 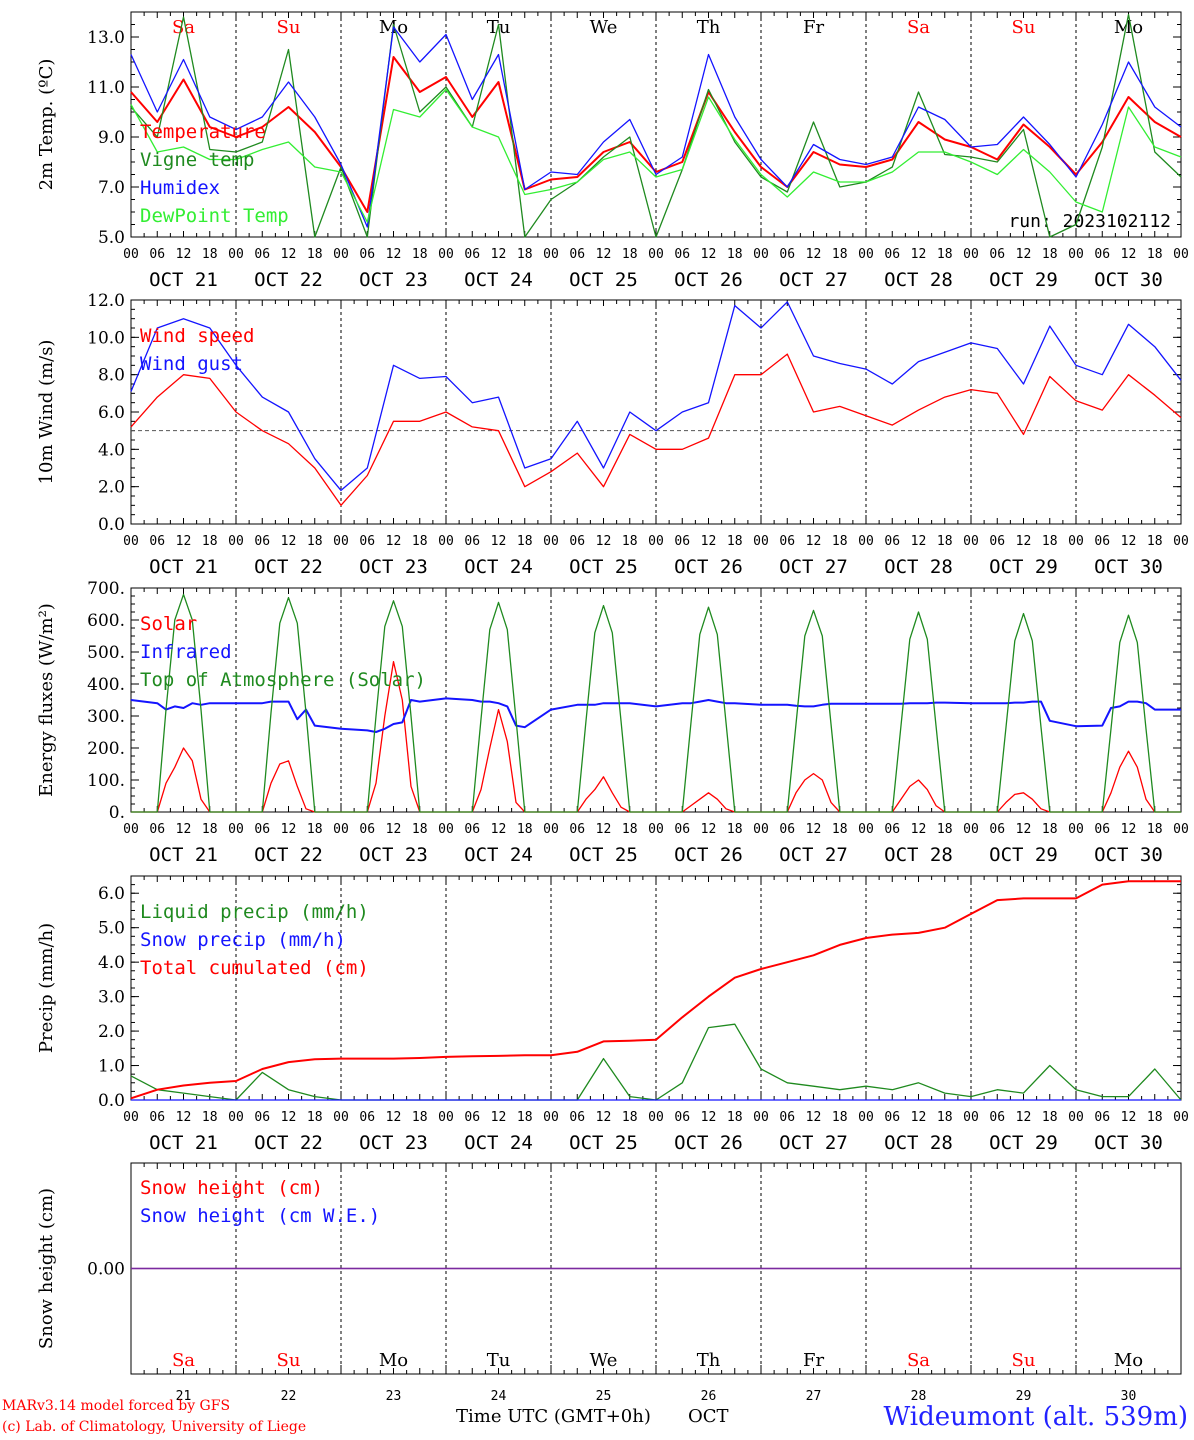 I want to click on series-line, so click(x=656, y=134).